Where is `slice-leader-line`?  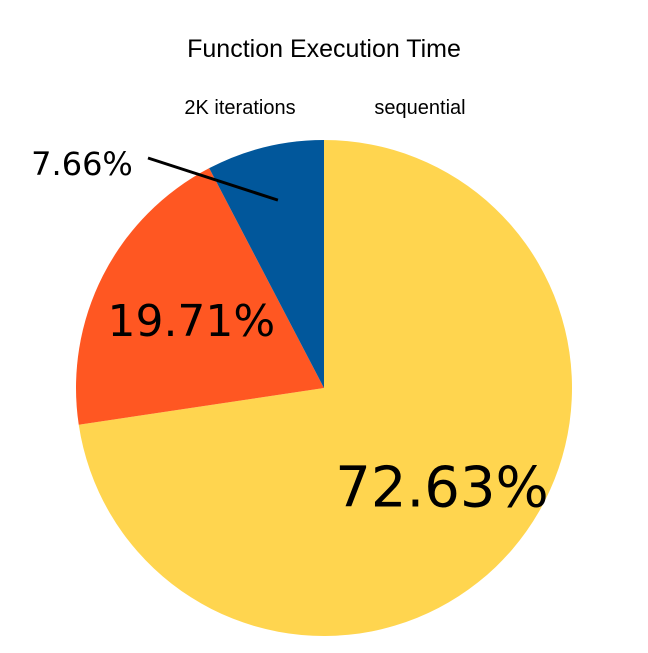 slice-leader-line is located at coordinates (213, 179).